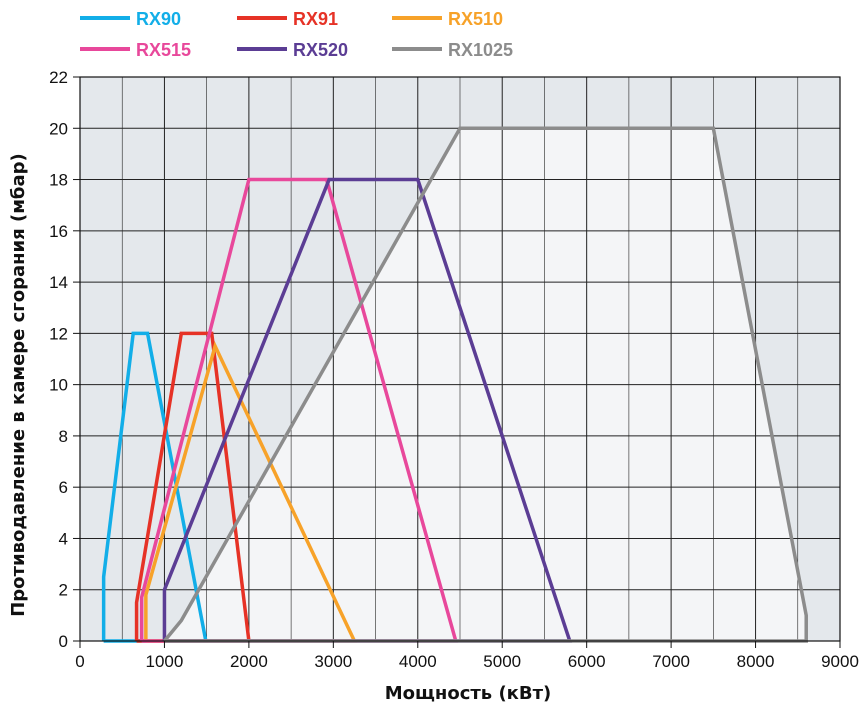 The width and height of the screenshot is (864, 709). Describe the element at coordinates (63, 590) in the screenshot. I see `y-tick-label: 2` at that location.